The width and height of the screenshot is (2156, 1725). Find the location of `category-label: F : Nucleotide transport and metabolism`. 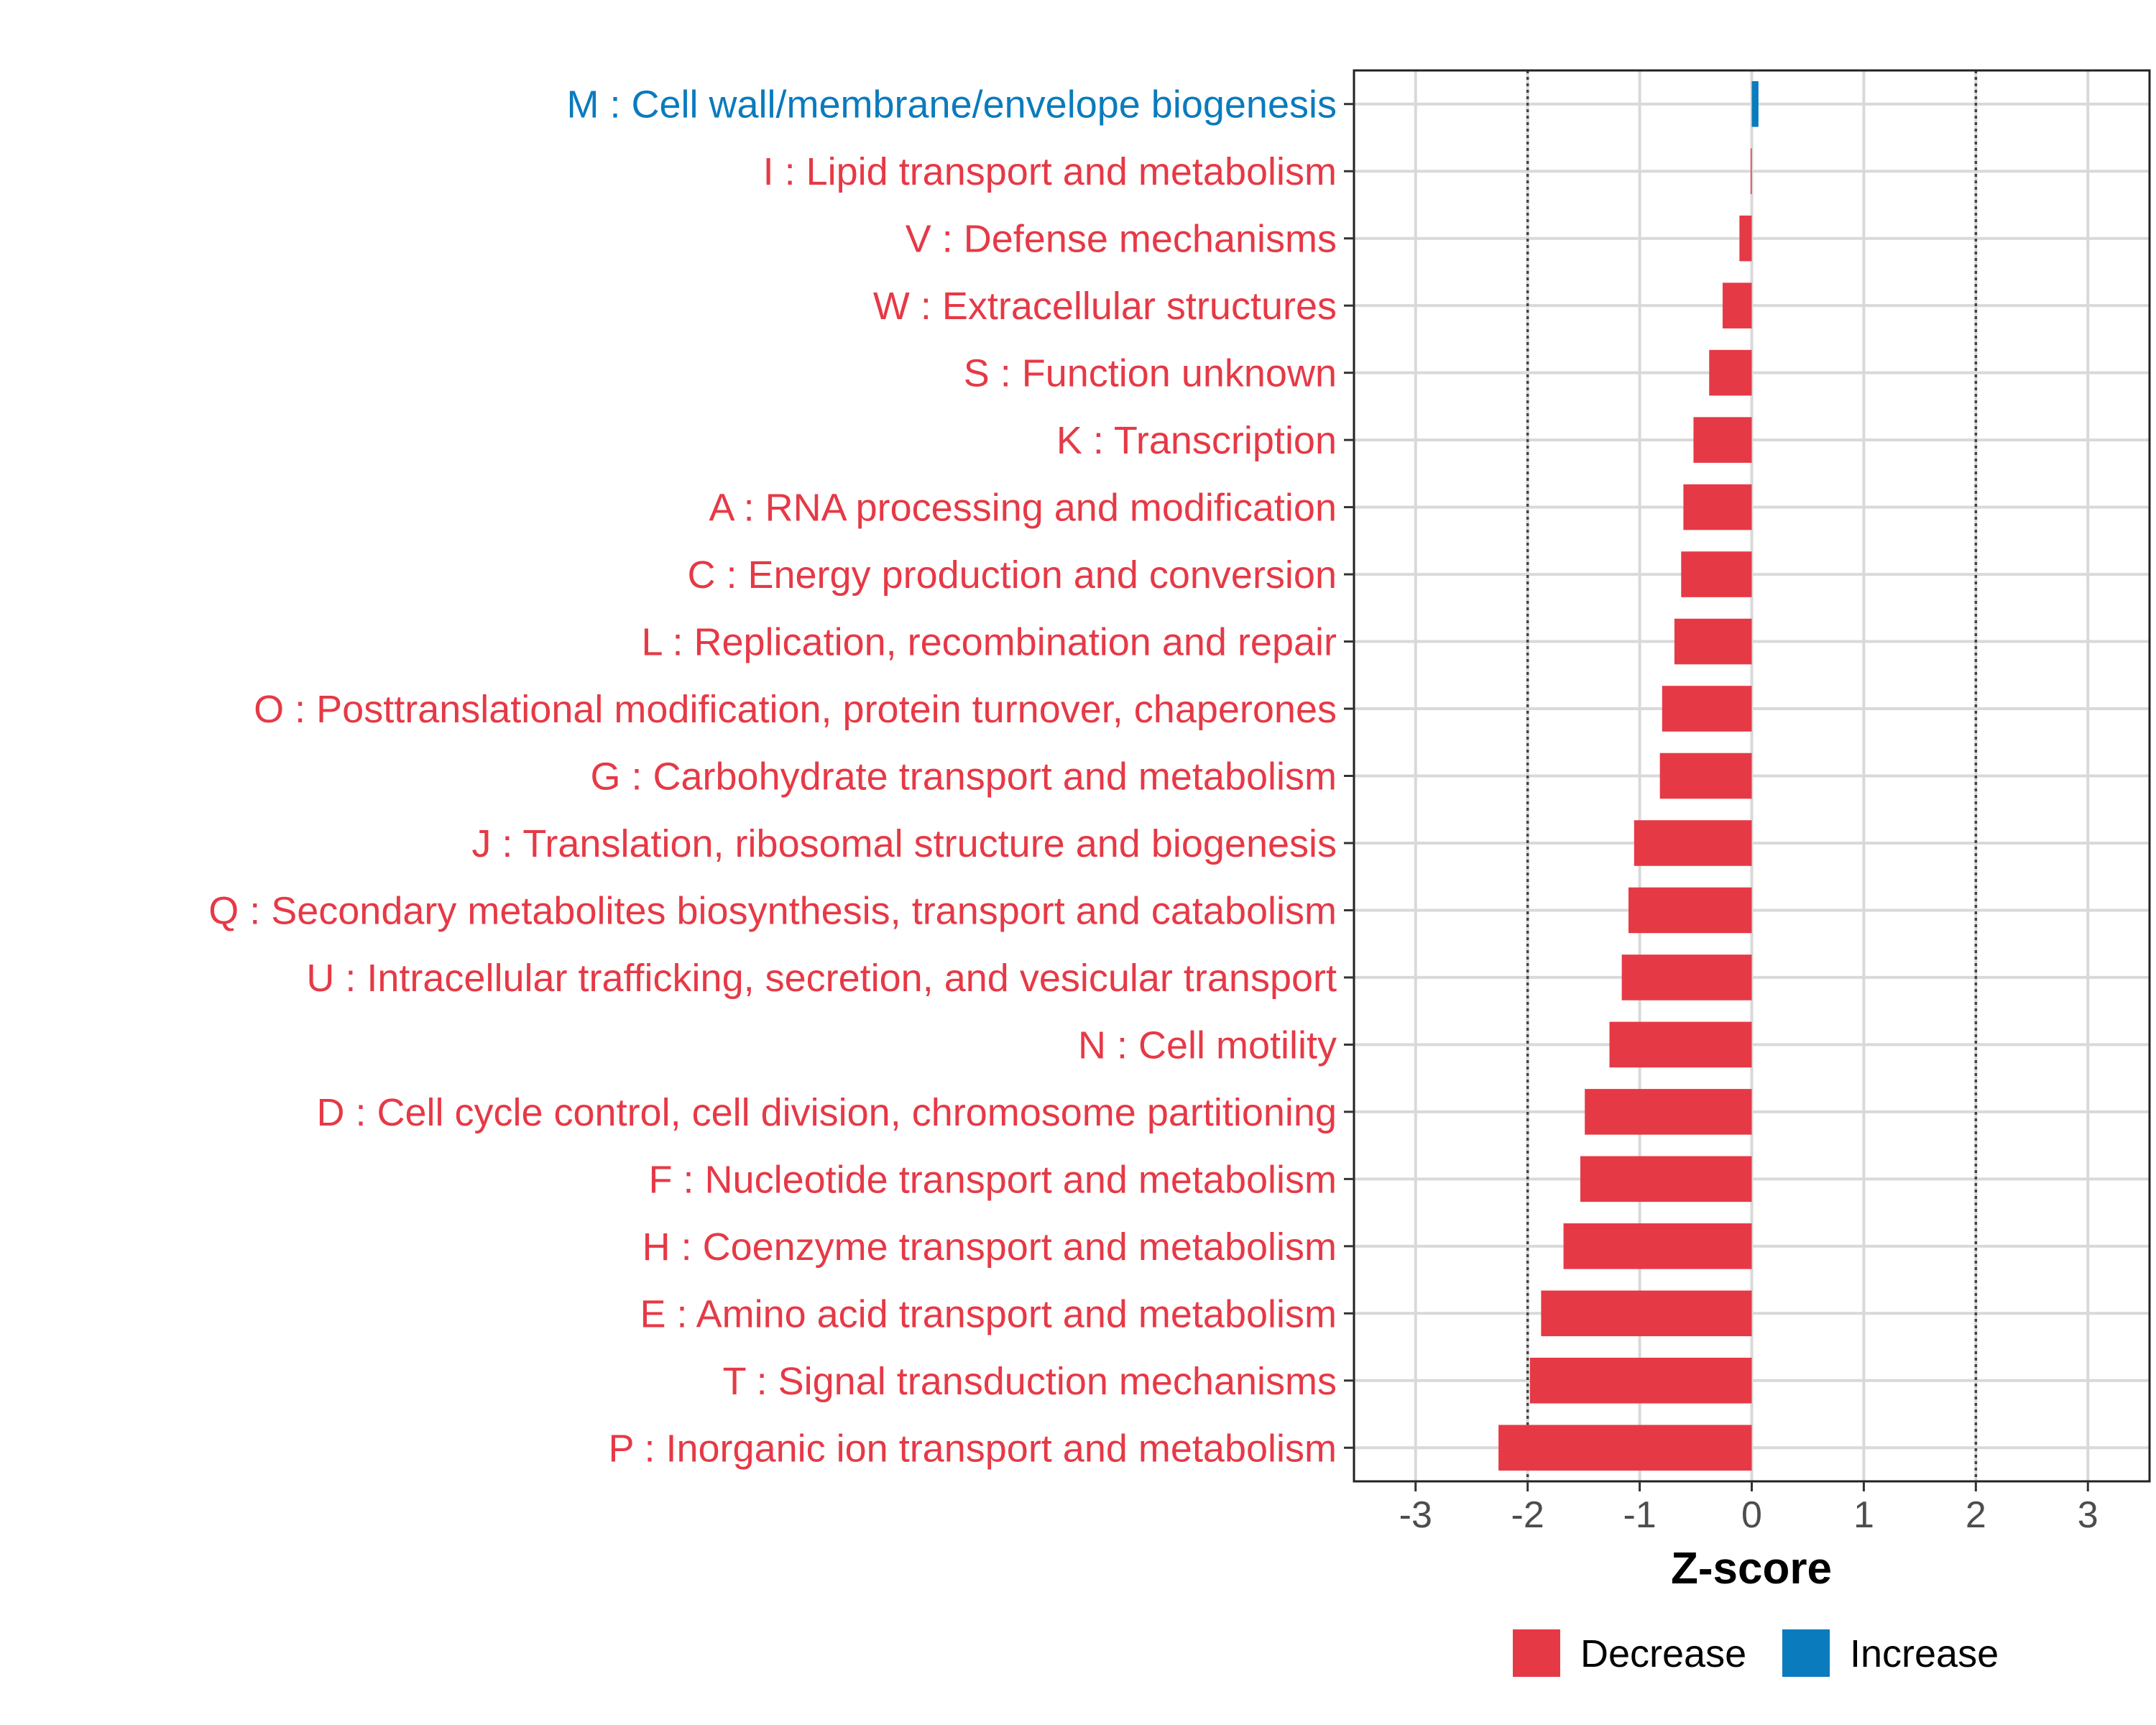

category-label: F : Nucleotide transport and metabolism is located at coordinates (993, 1179).